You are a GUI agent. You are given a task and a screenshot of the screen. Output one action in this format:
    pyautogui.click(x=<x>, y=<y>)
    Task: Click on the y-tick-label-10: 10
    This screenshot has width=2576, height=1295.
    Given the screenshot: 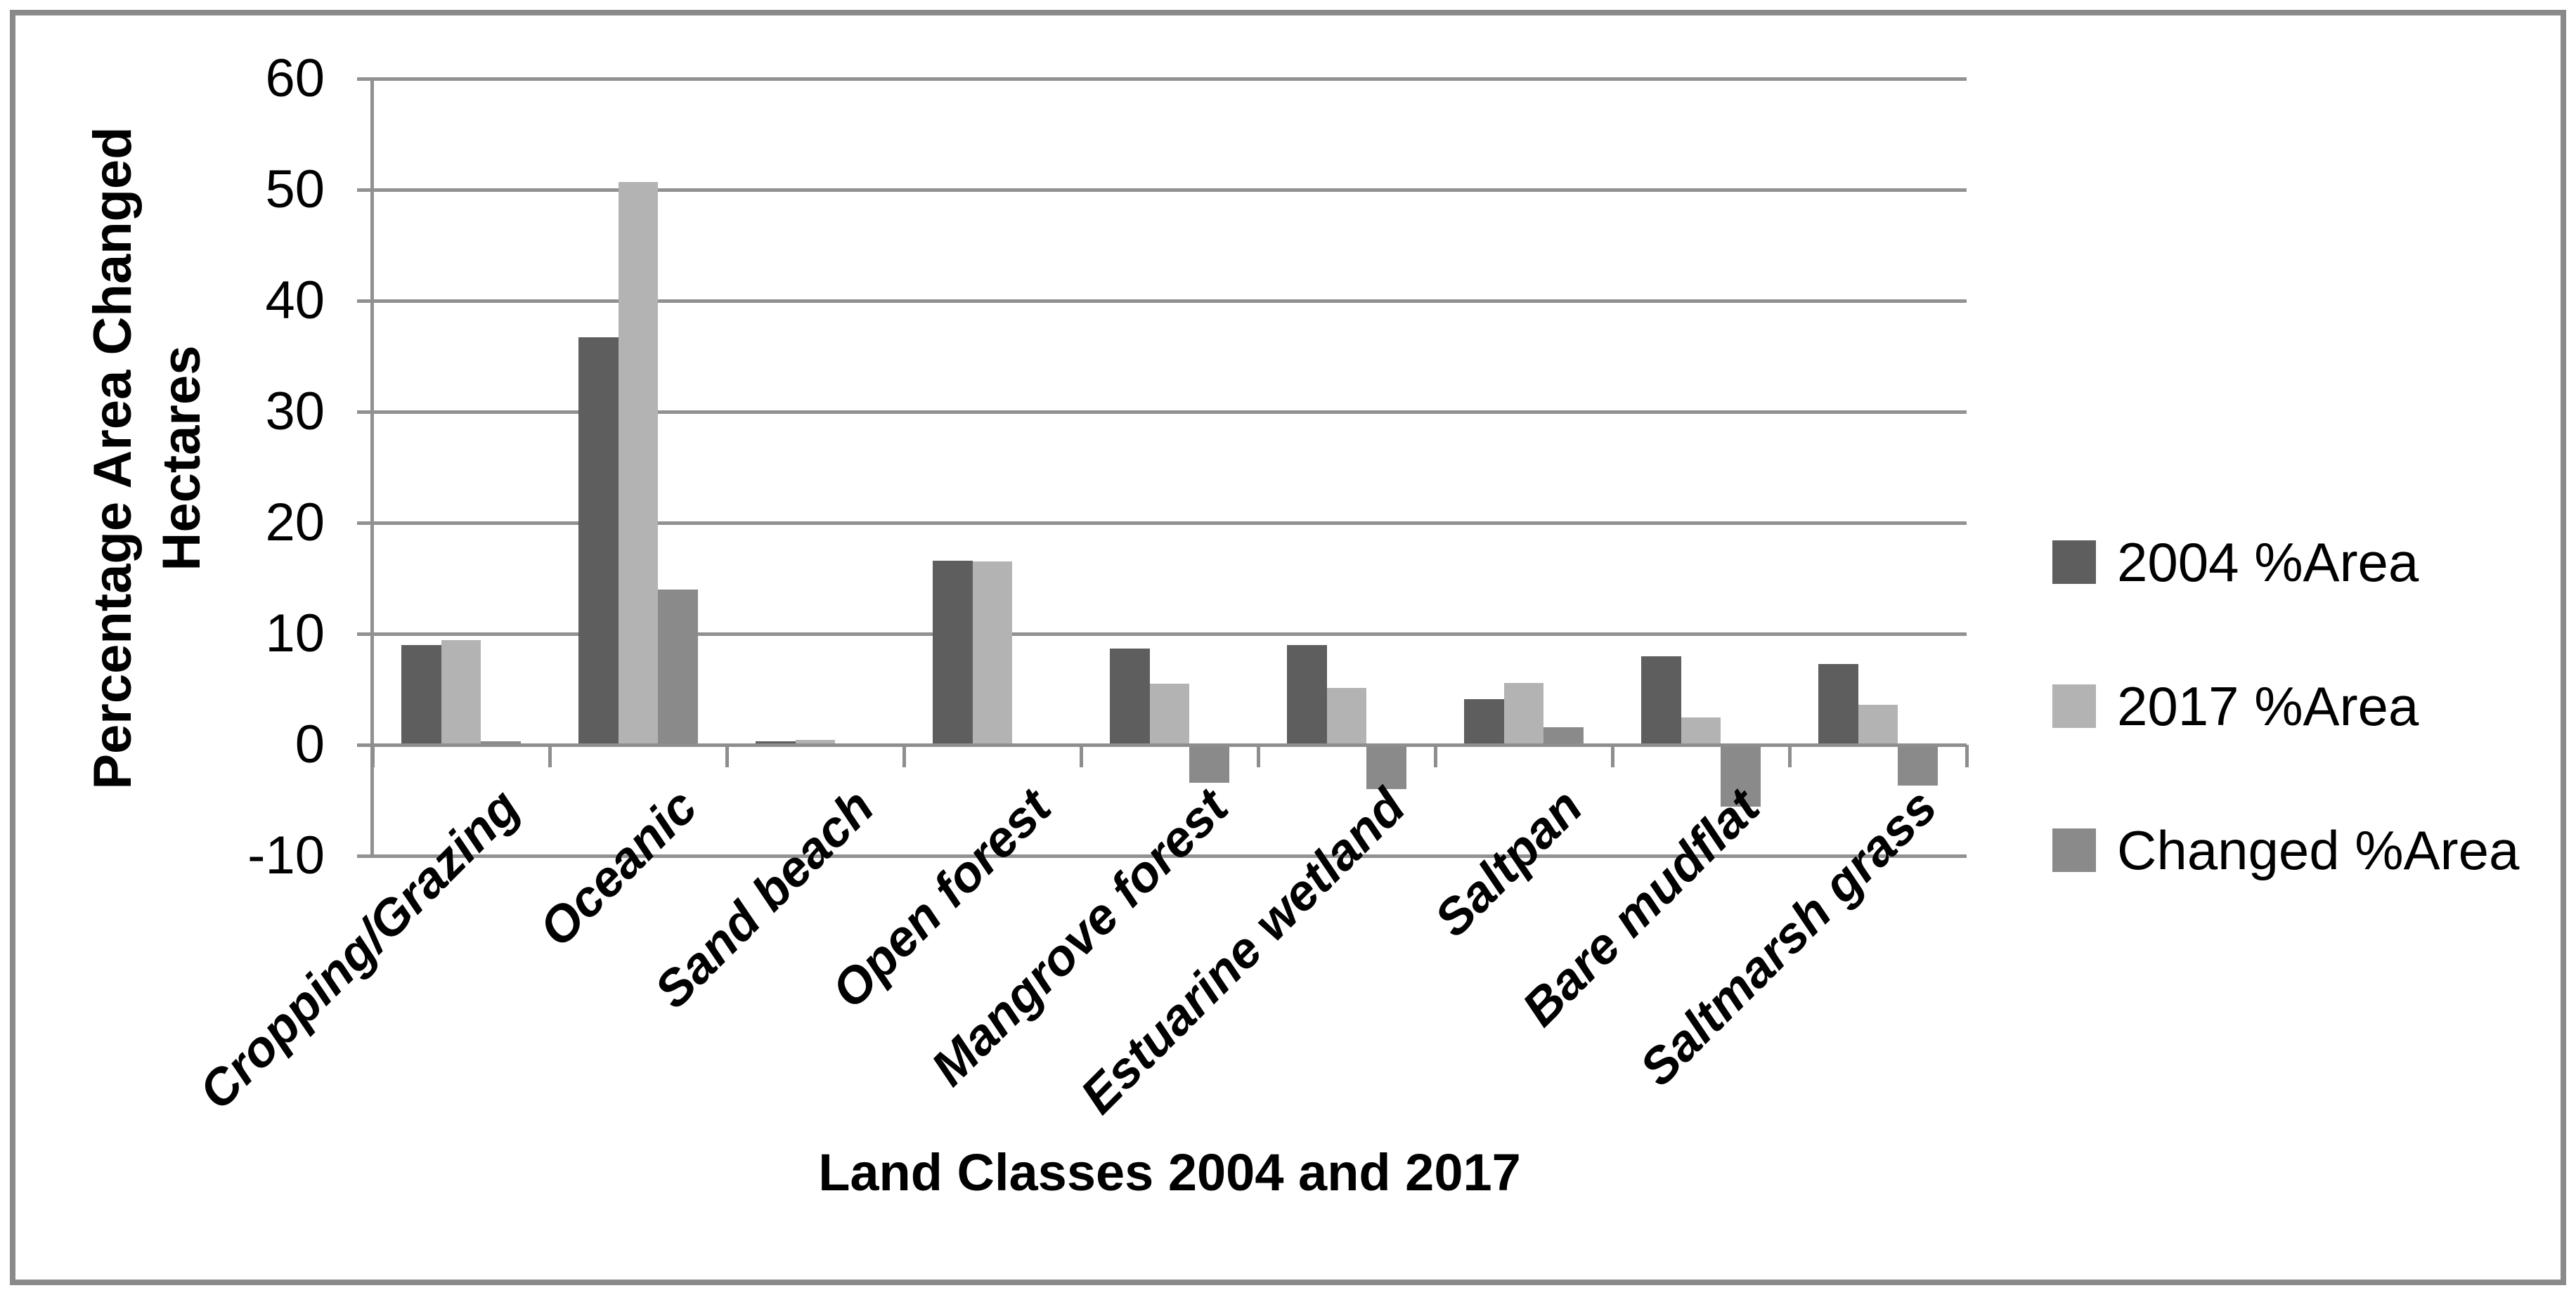 What is the action you would take?
    pyautogui.click(x=295, y=633)
    